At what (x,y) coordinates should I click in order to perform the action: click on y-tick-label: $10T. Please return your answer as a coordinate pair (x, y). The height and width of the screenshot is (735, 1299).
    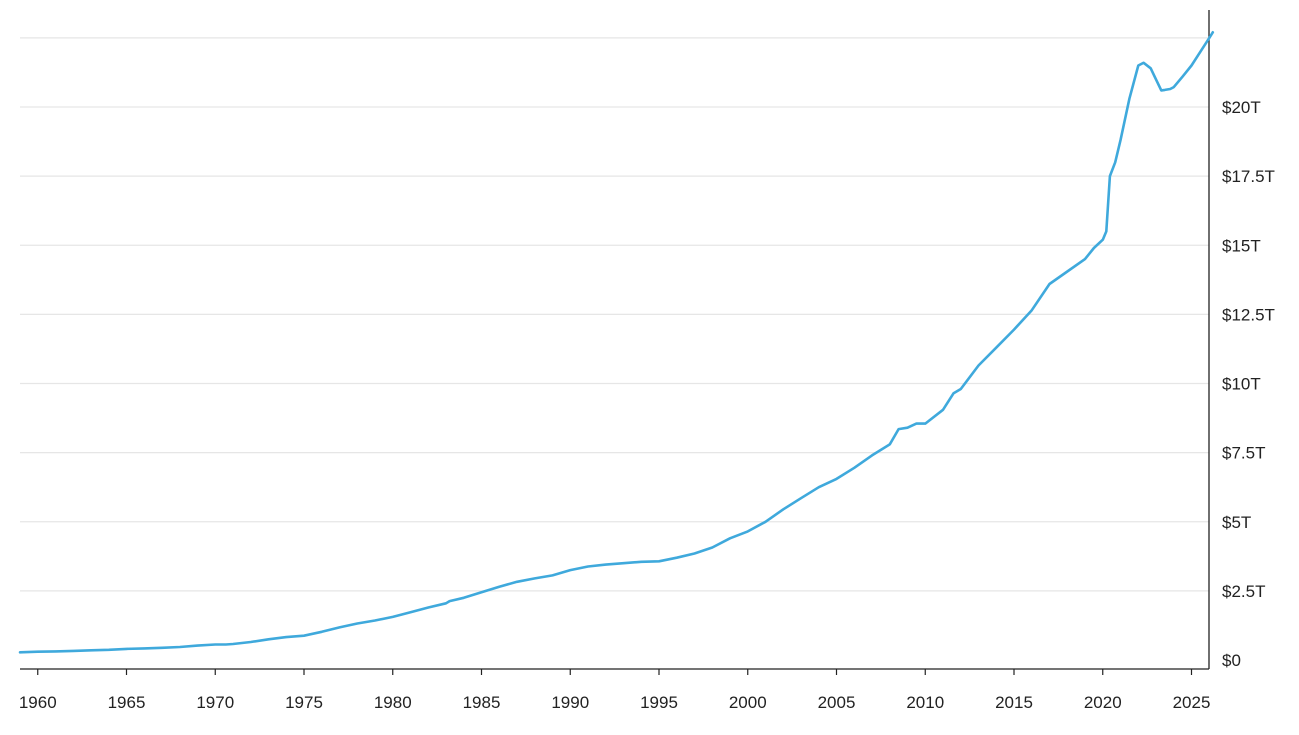
    Looking at the image, I should click on (1241, 384).